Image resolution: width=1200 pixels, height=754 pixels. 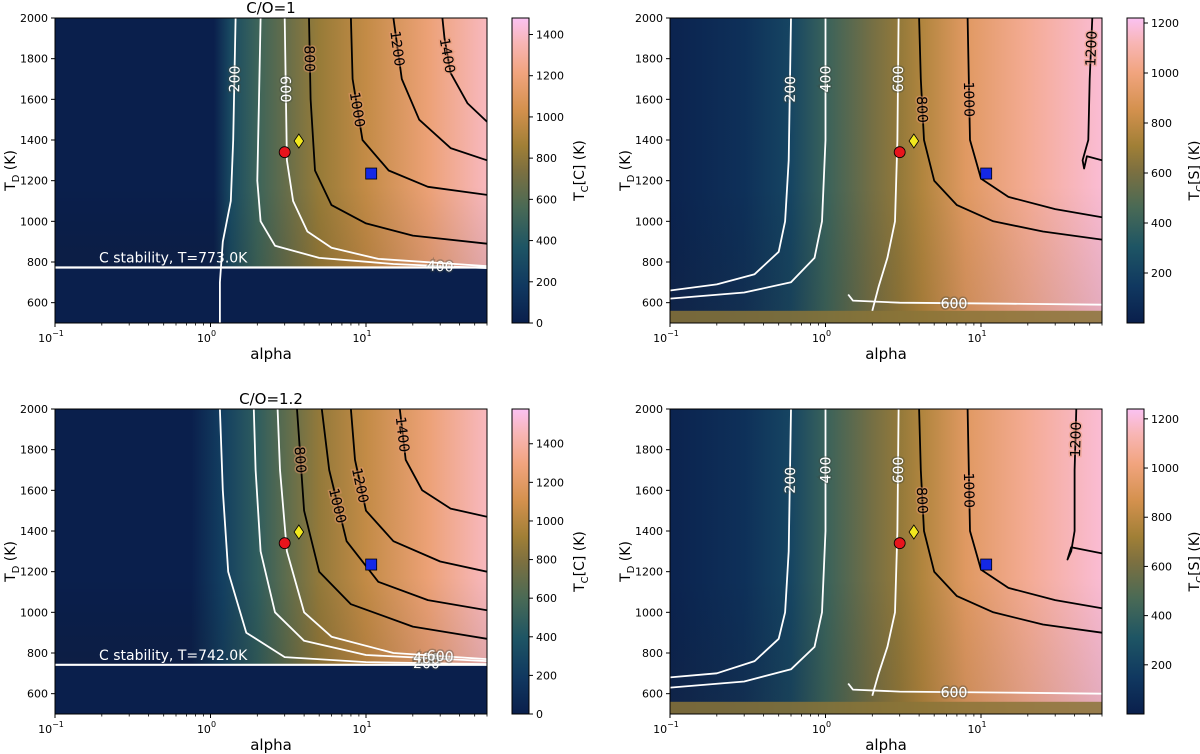 What do you see at coordinates (173, 656) in the screenshot?
I see `stability-label: C stability, T=742.0K` at bounding box center [173, 656].